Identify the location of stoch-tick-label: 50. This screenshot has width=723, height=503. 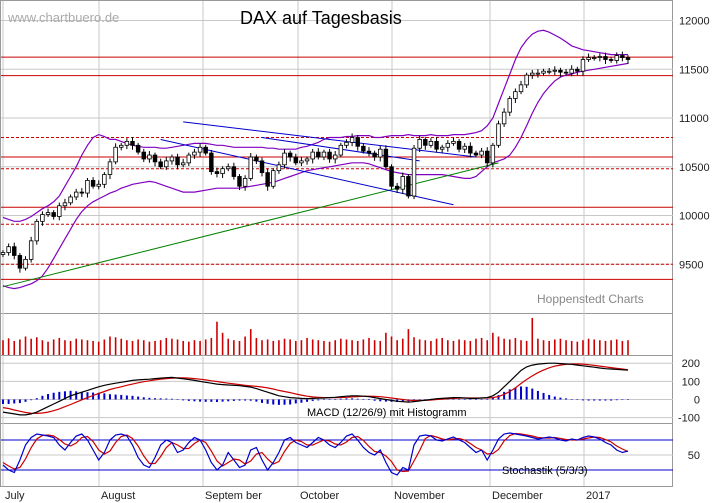
(694, 456).